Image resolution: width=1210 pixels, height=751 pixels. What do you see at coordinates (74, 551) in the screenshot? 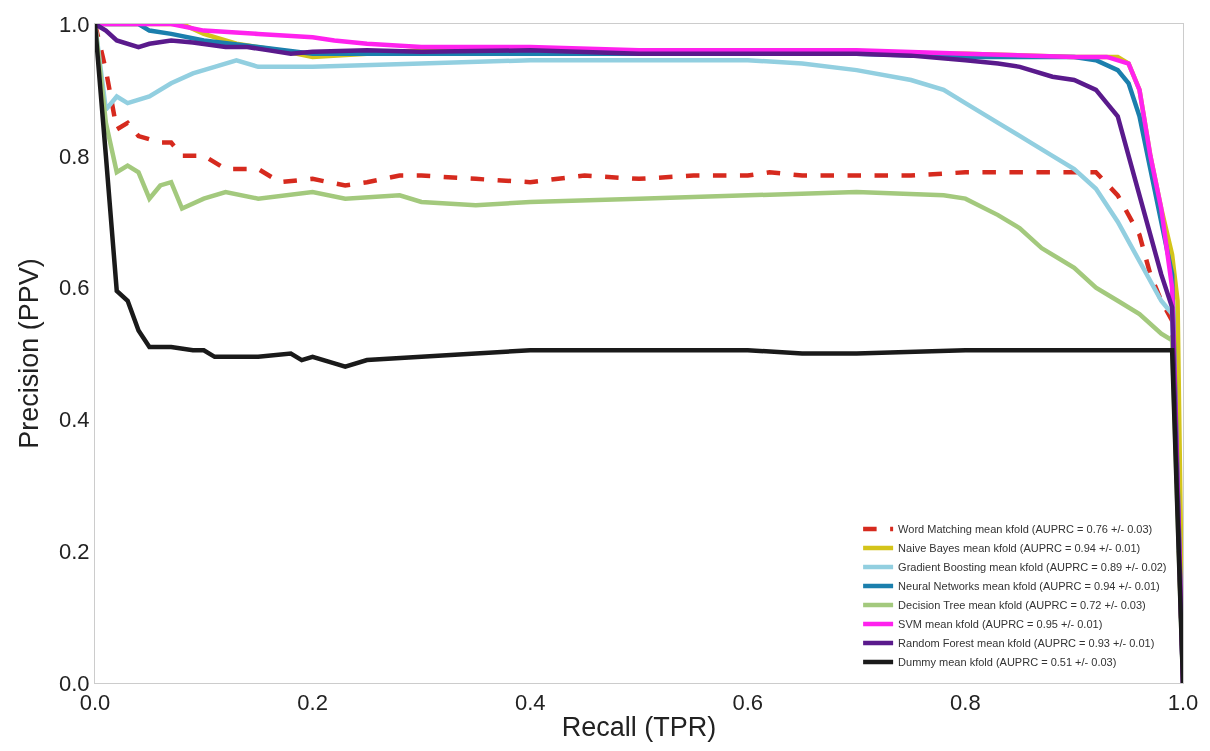
I see `y-tick-label: 0.2` at bounding box center [74, 551].